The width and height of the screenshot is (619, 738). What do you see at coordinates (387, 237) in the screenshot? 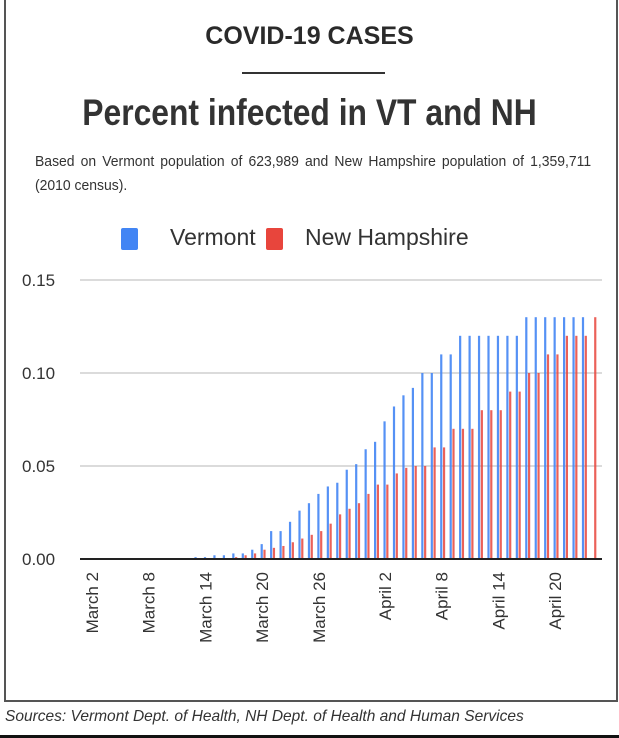
I see `legend-label-new-hampshire: New Hampshire` at bounding box center [387, 237].